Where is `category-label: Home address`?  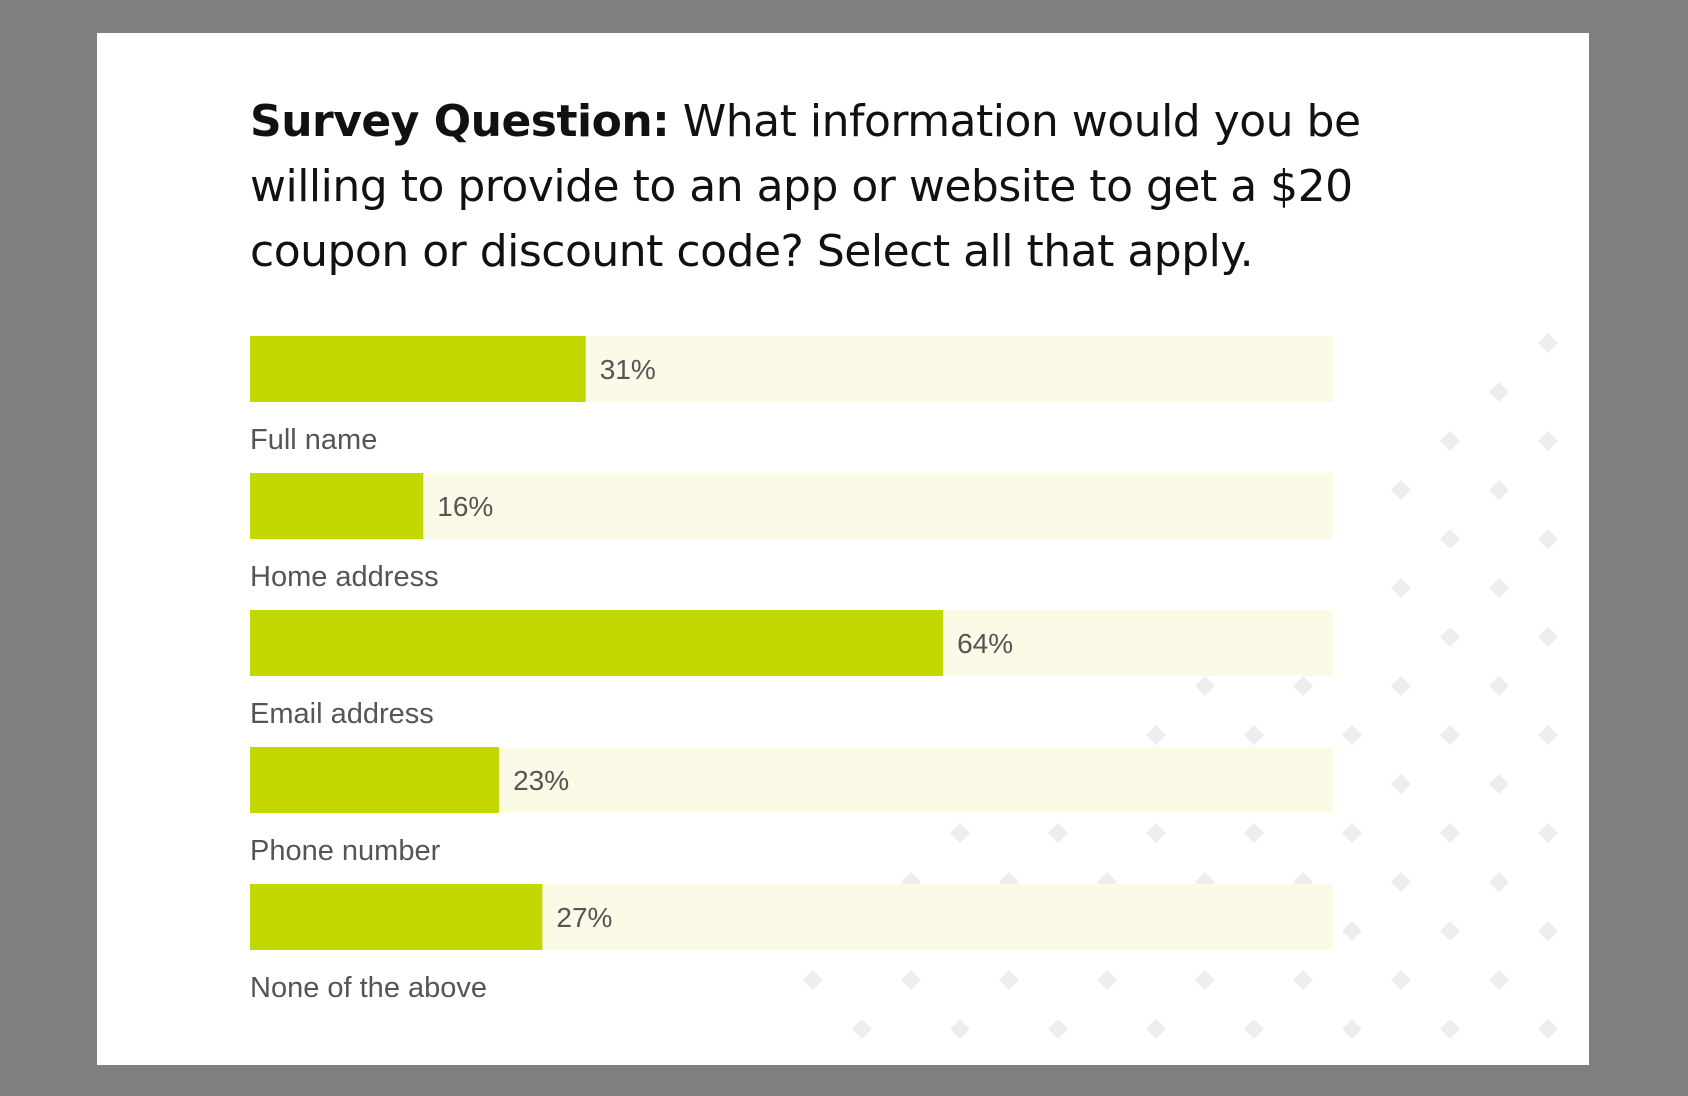
category-label: Home address is located at coordinates (344, 577).